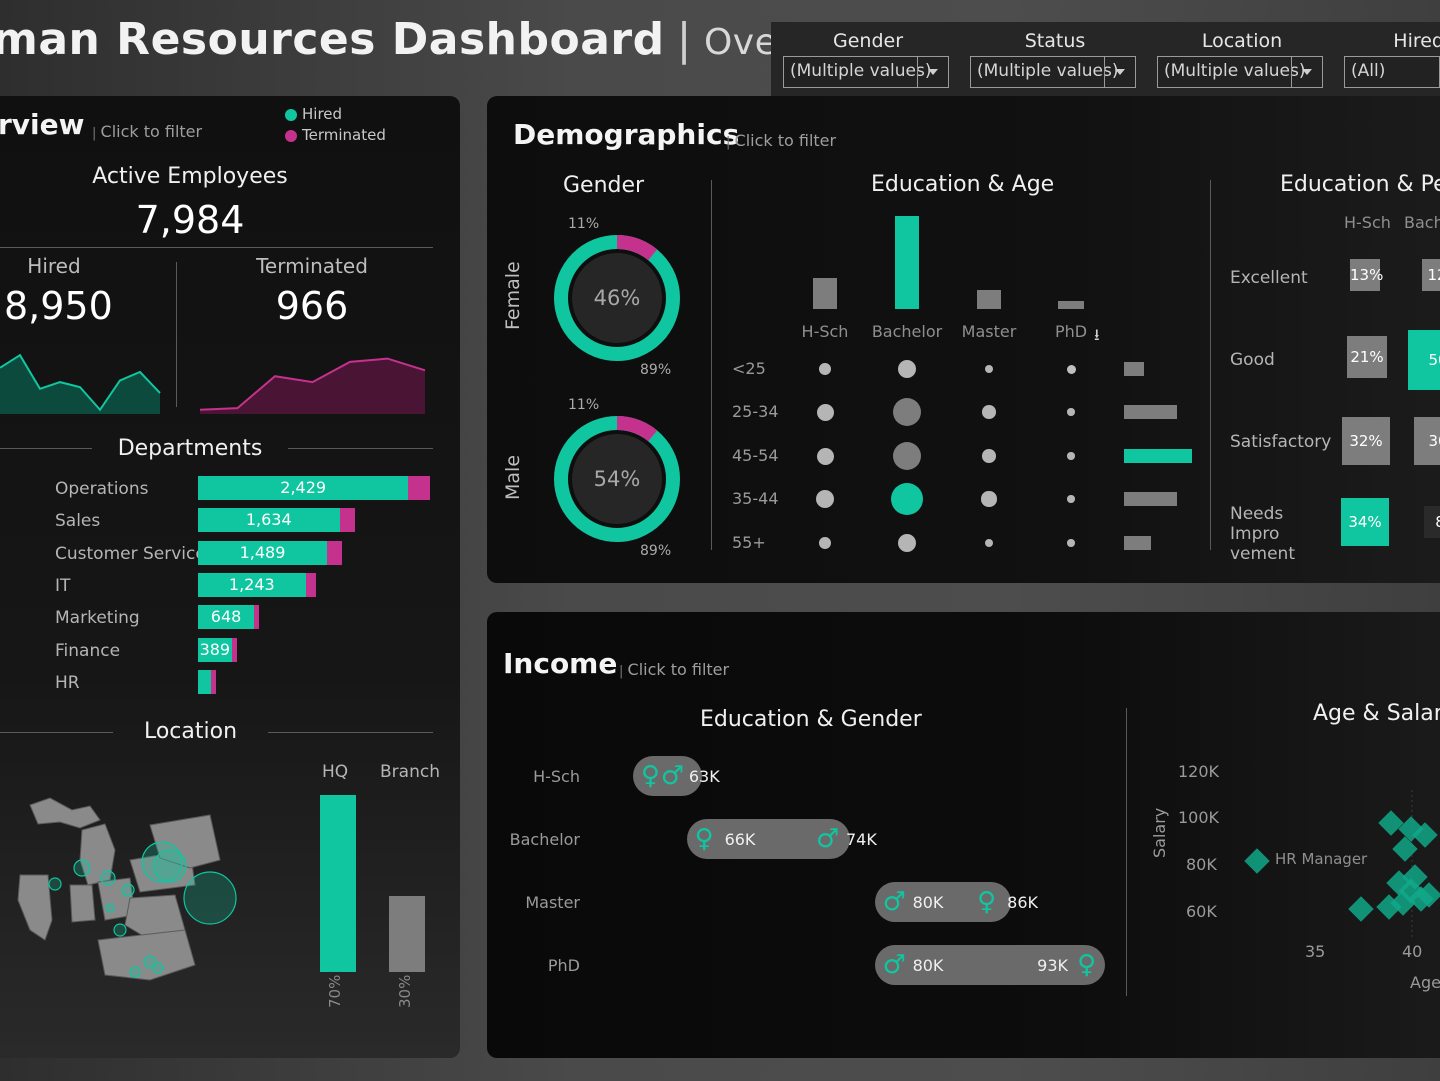 The image size is (1440, 1081). I want to click on department-bar: 389, so click(217, 649).